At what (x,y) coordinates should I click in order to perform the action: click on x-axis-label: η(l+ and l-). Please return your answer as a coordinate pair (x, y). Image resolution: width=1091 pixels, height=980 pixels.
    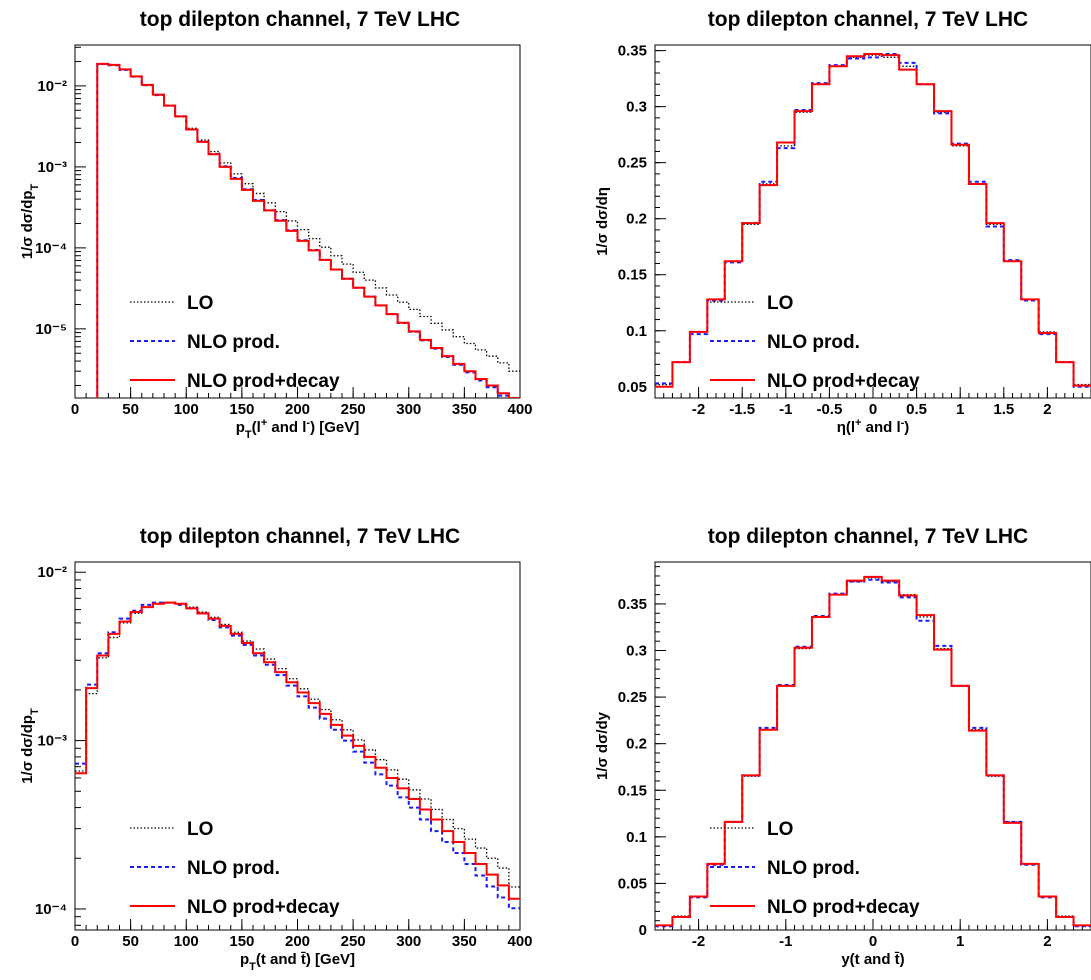
    Looking at the image, I should click on (873, 426).